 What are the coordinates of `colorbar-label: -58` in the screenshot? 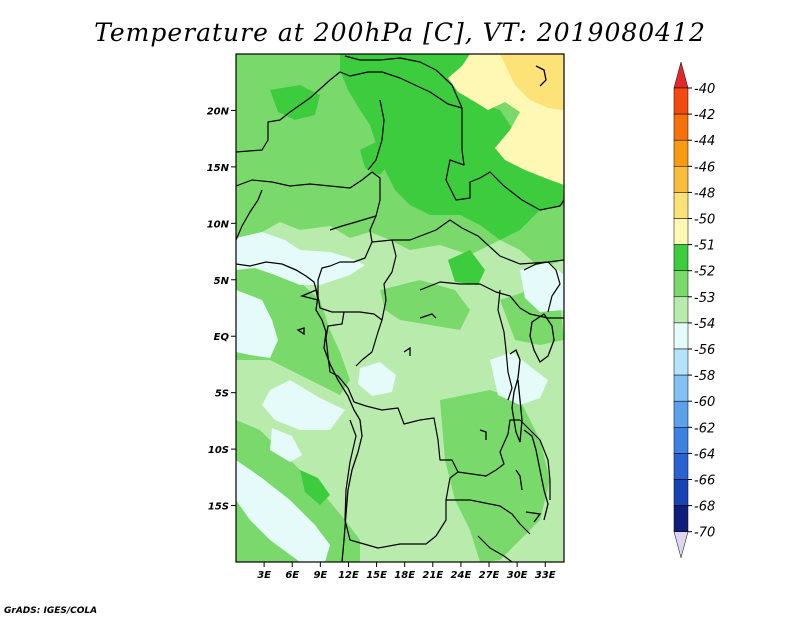 It's located at (704, 376).